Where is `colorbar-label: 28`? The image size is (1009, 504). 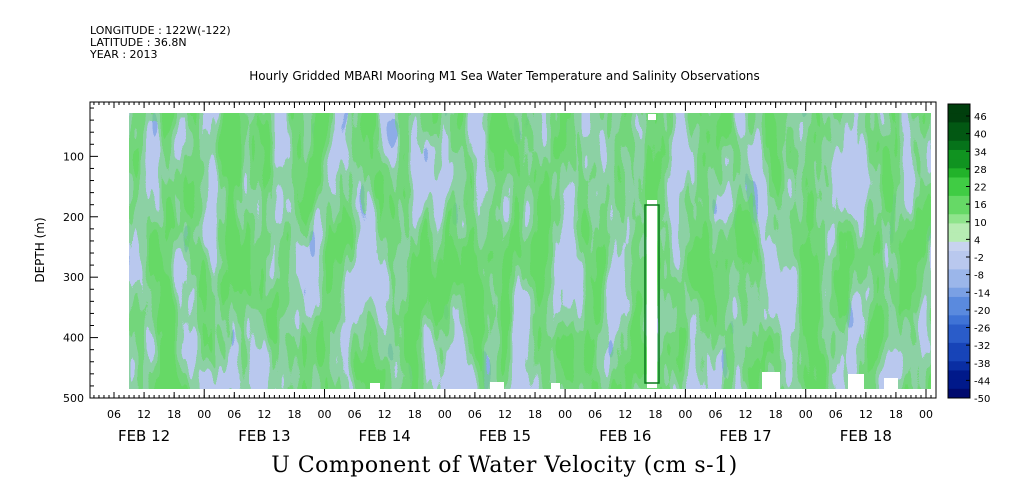
colorbar-label: 28 is located at coordinates (980, 170).